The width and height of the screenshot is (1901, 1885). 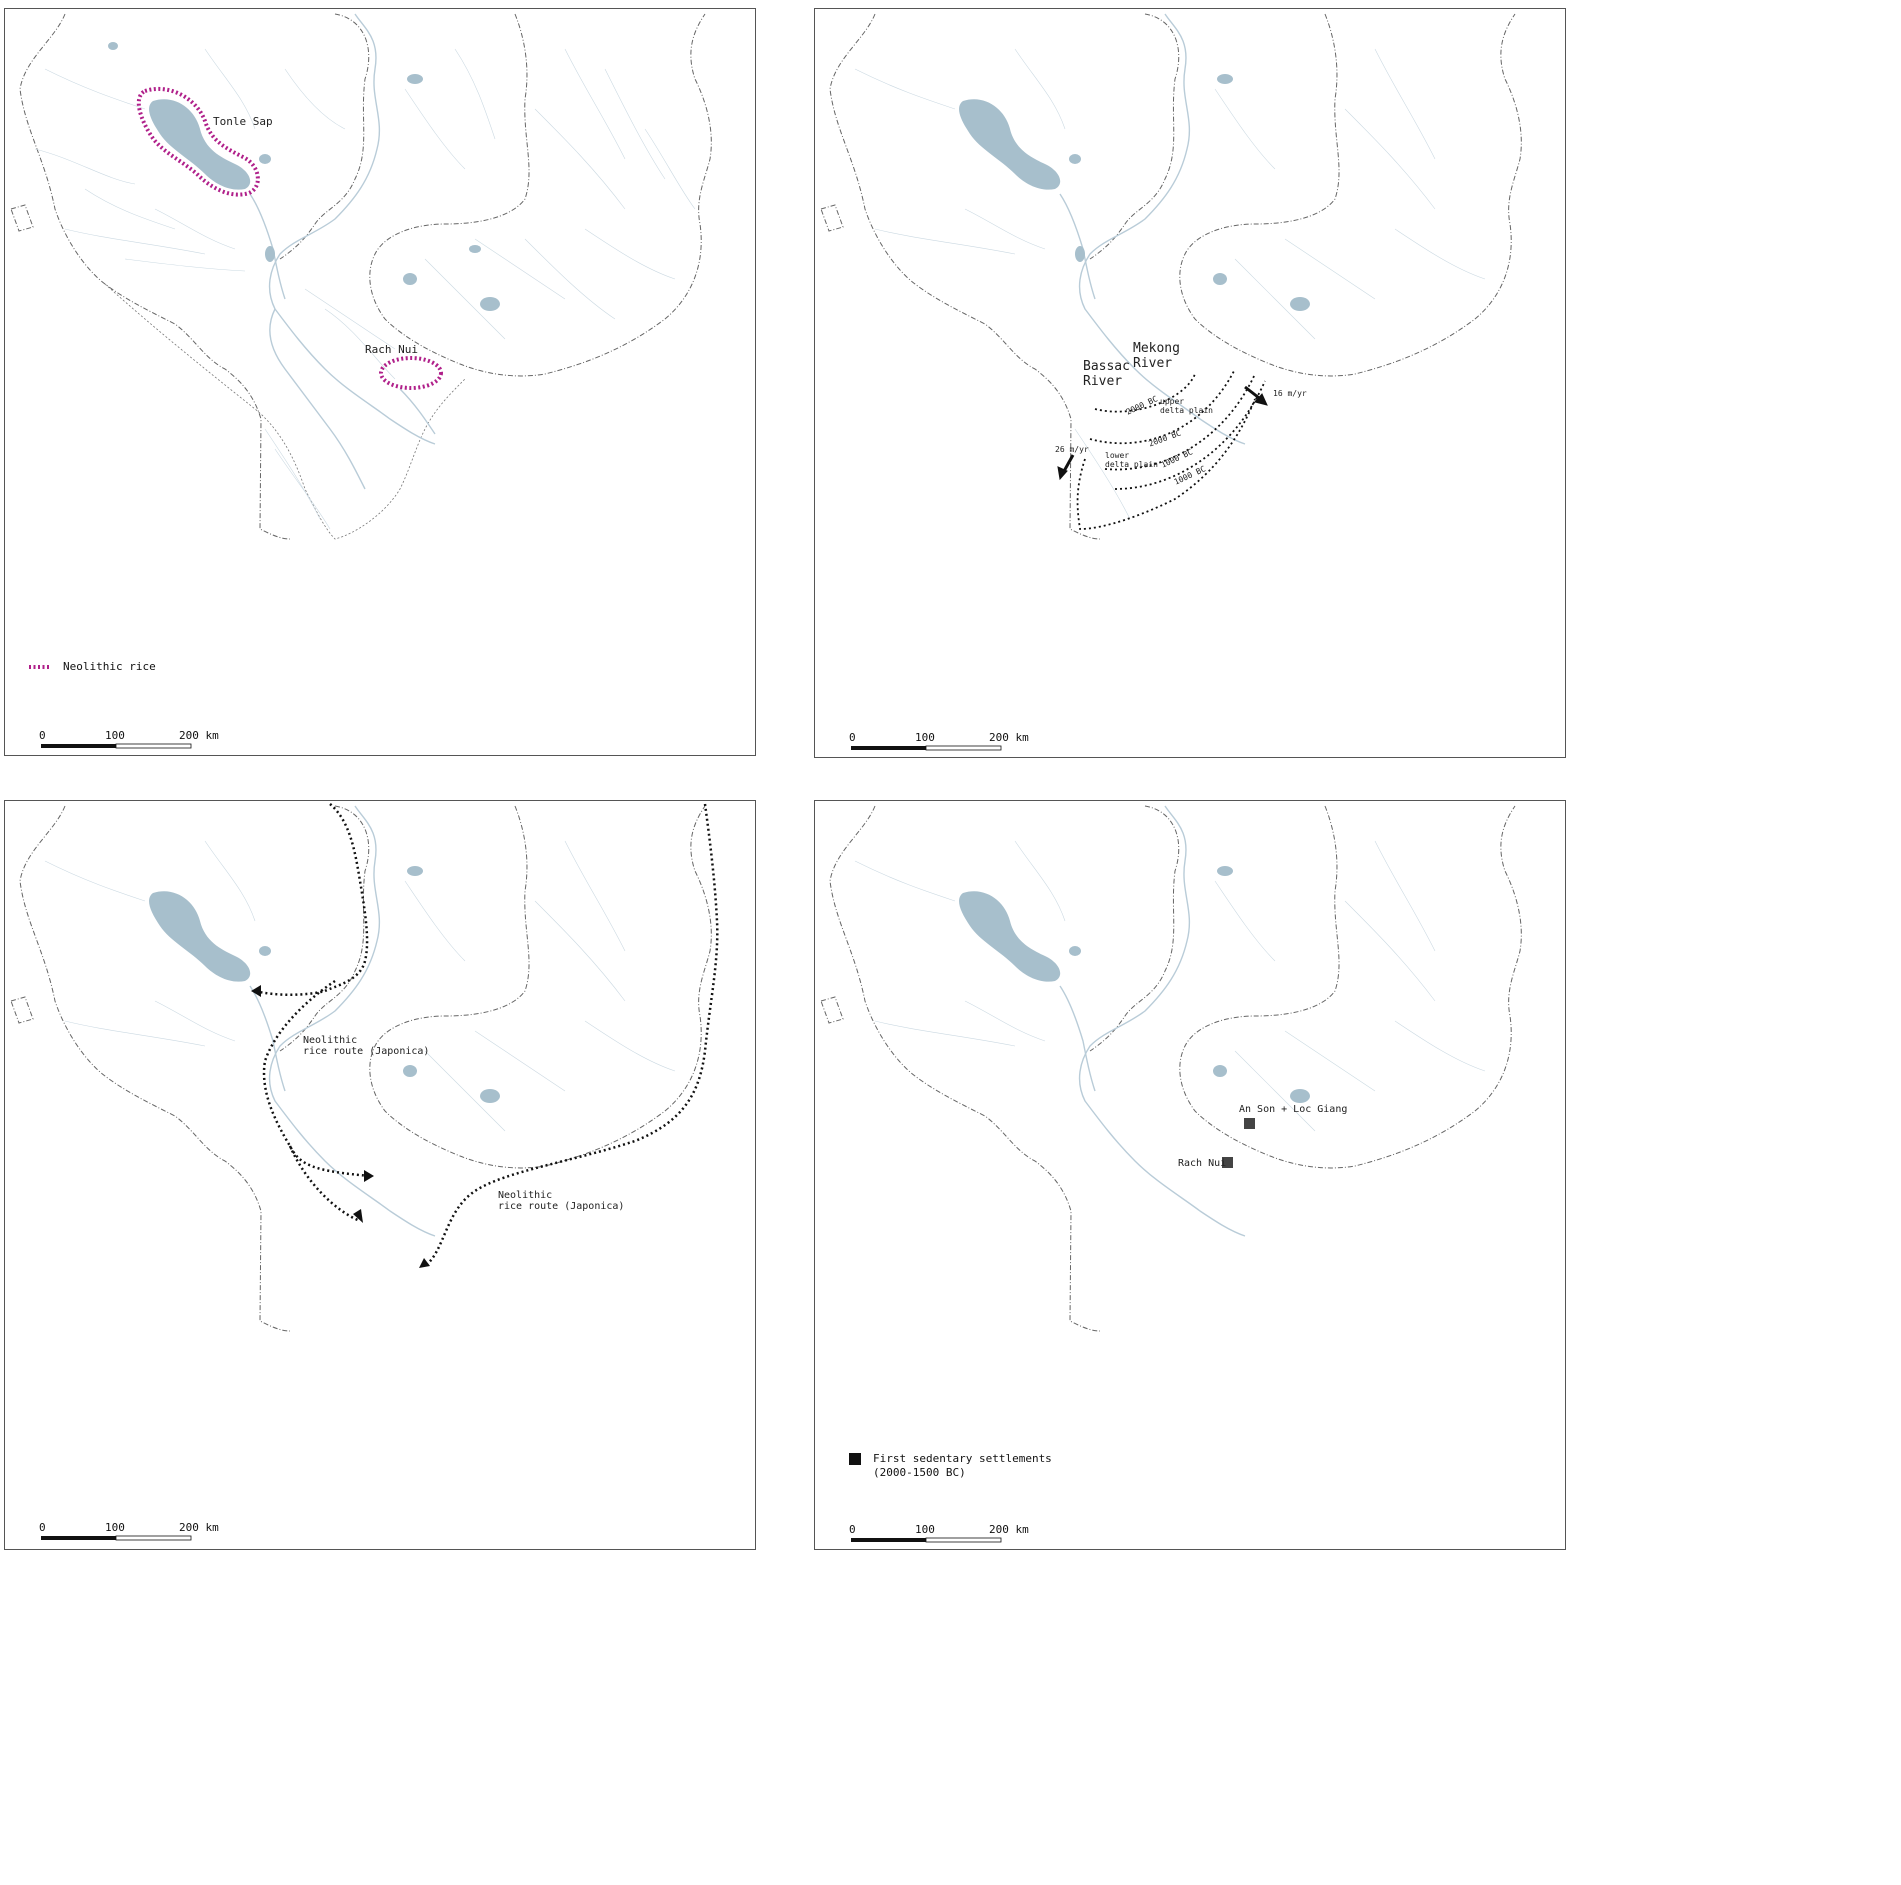 I want to click on legend-neolithic-rice: Neolithic rice, so click(x=109, y=666).